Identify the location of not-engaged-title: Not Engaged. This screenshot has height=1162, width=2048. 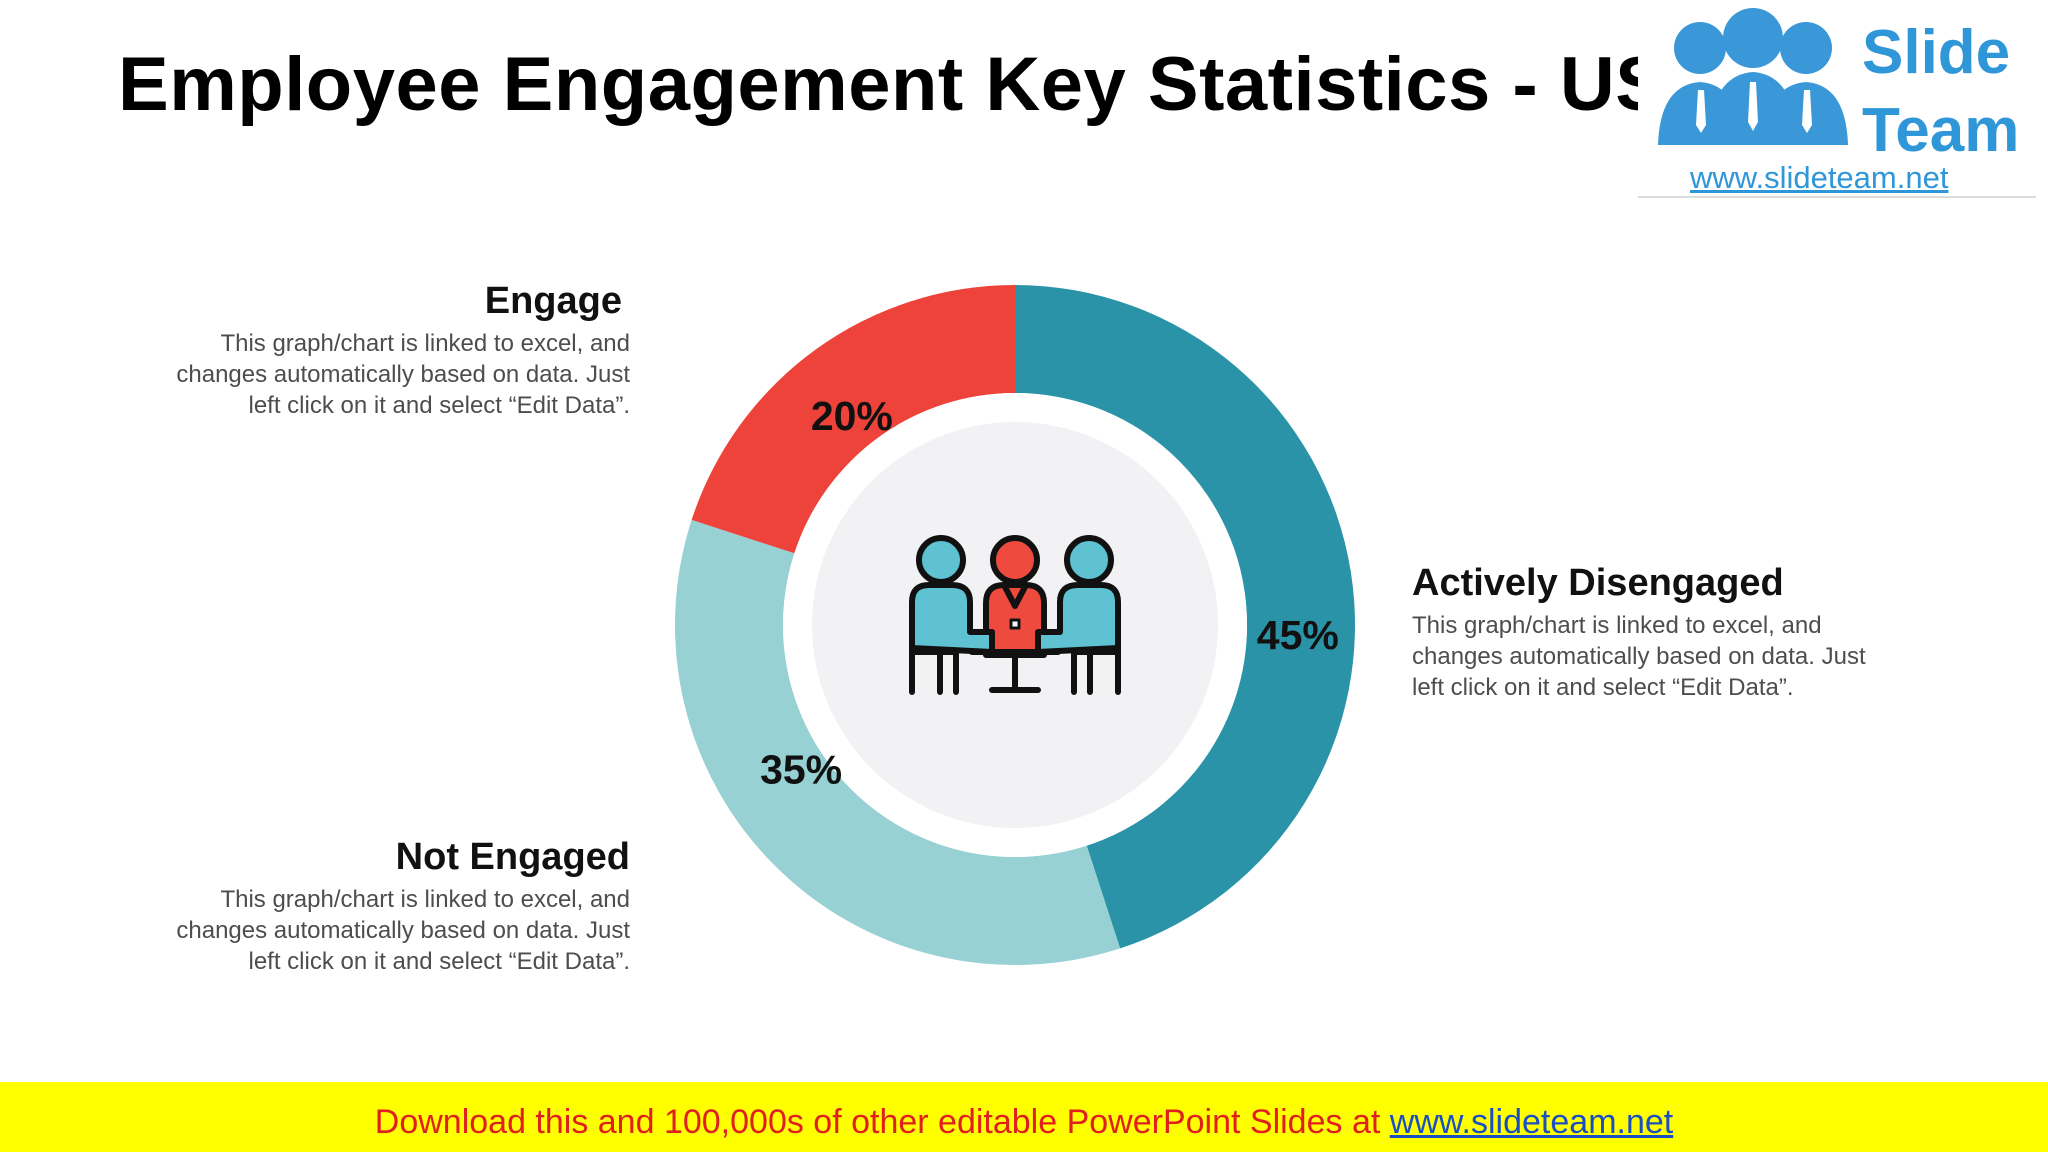
(512, 857).